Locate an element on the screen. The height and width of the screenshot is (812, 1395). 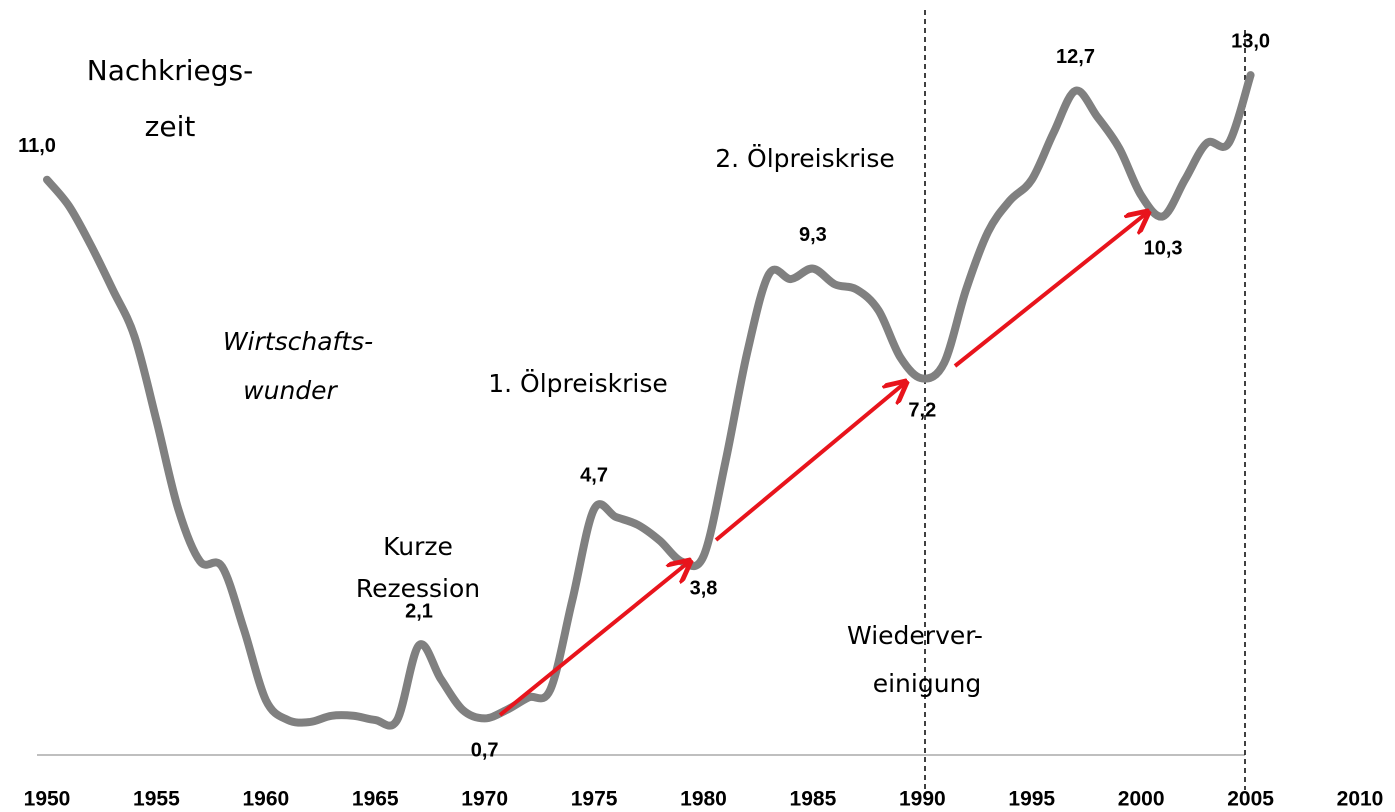
annotation: Rezession is located at coordinates (418, 588).